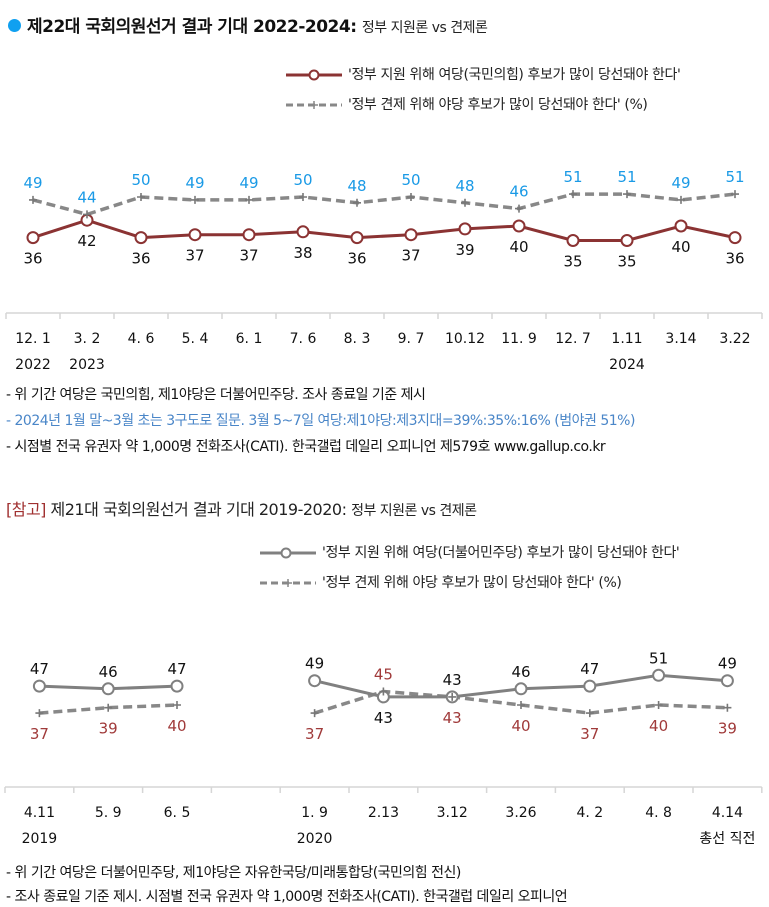 The width and height of the screenshot is (769, 907). I want to click on check-value-label: 40, so click(658, 726).